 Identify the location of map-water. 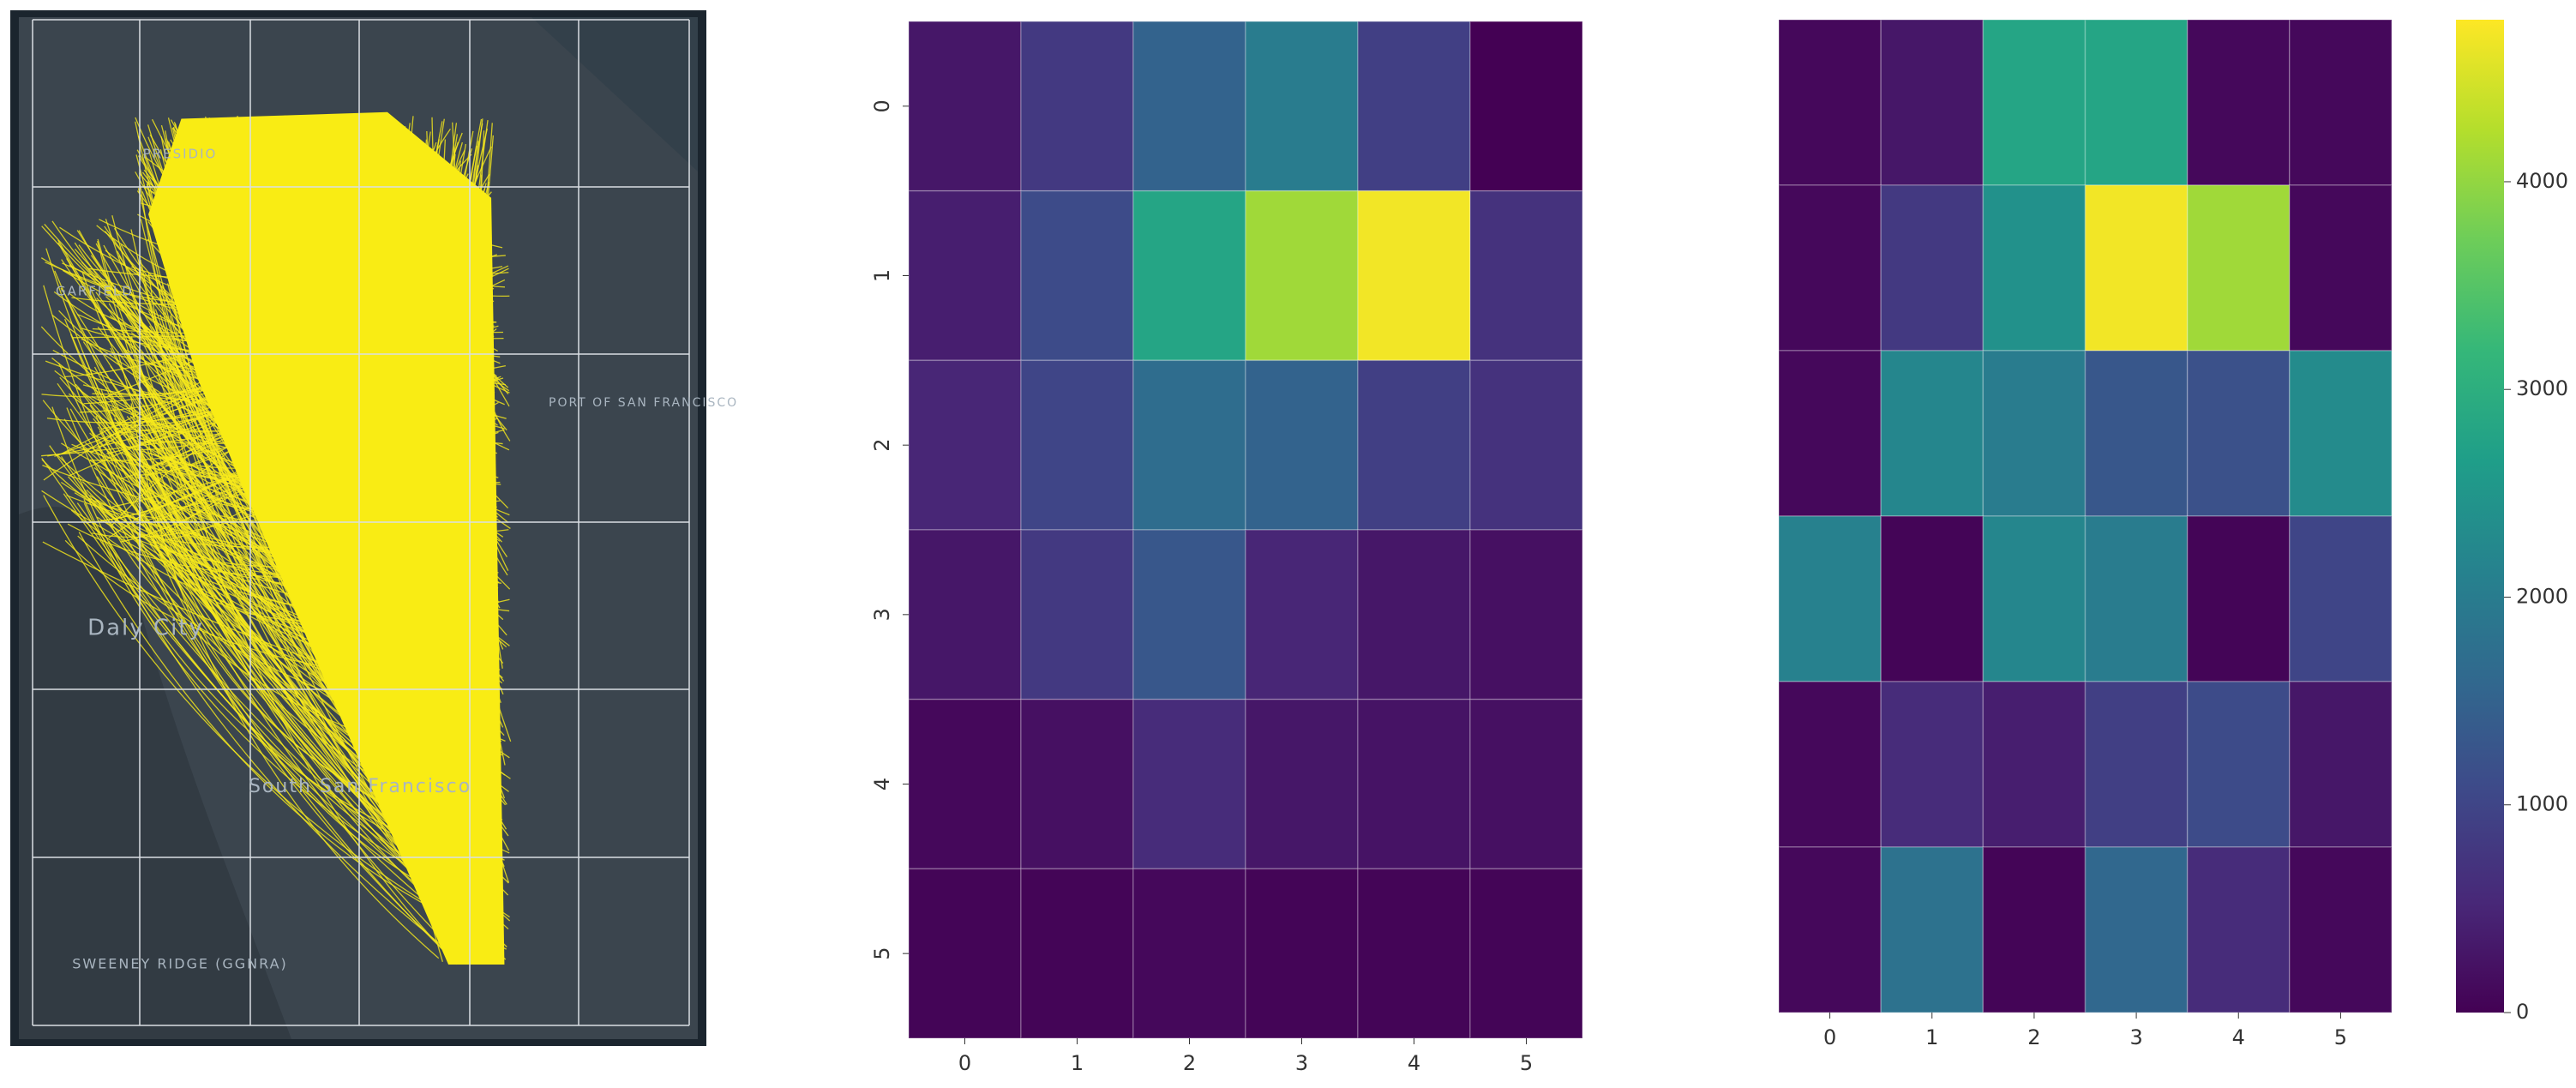
(614, 94).